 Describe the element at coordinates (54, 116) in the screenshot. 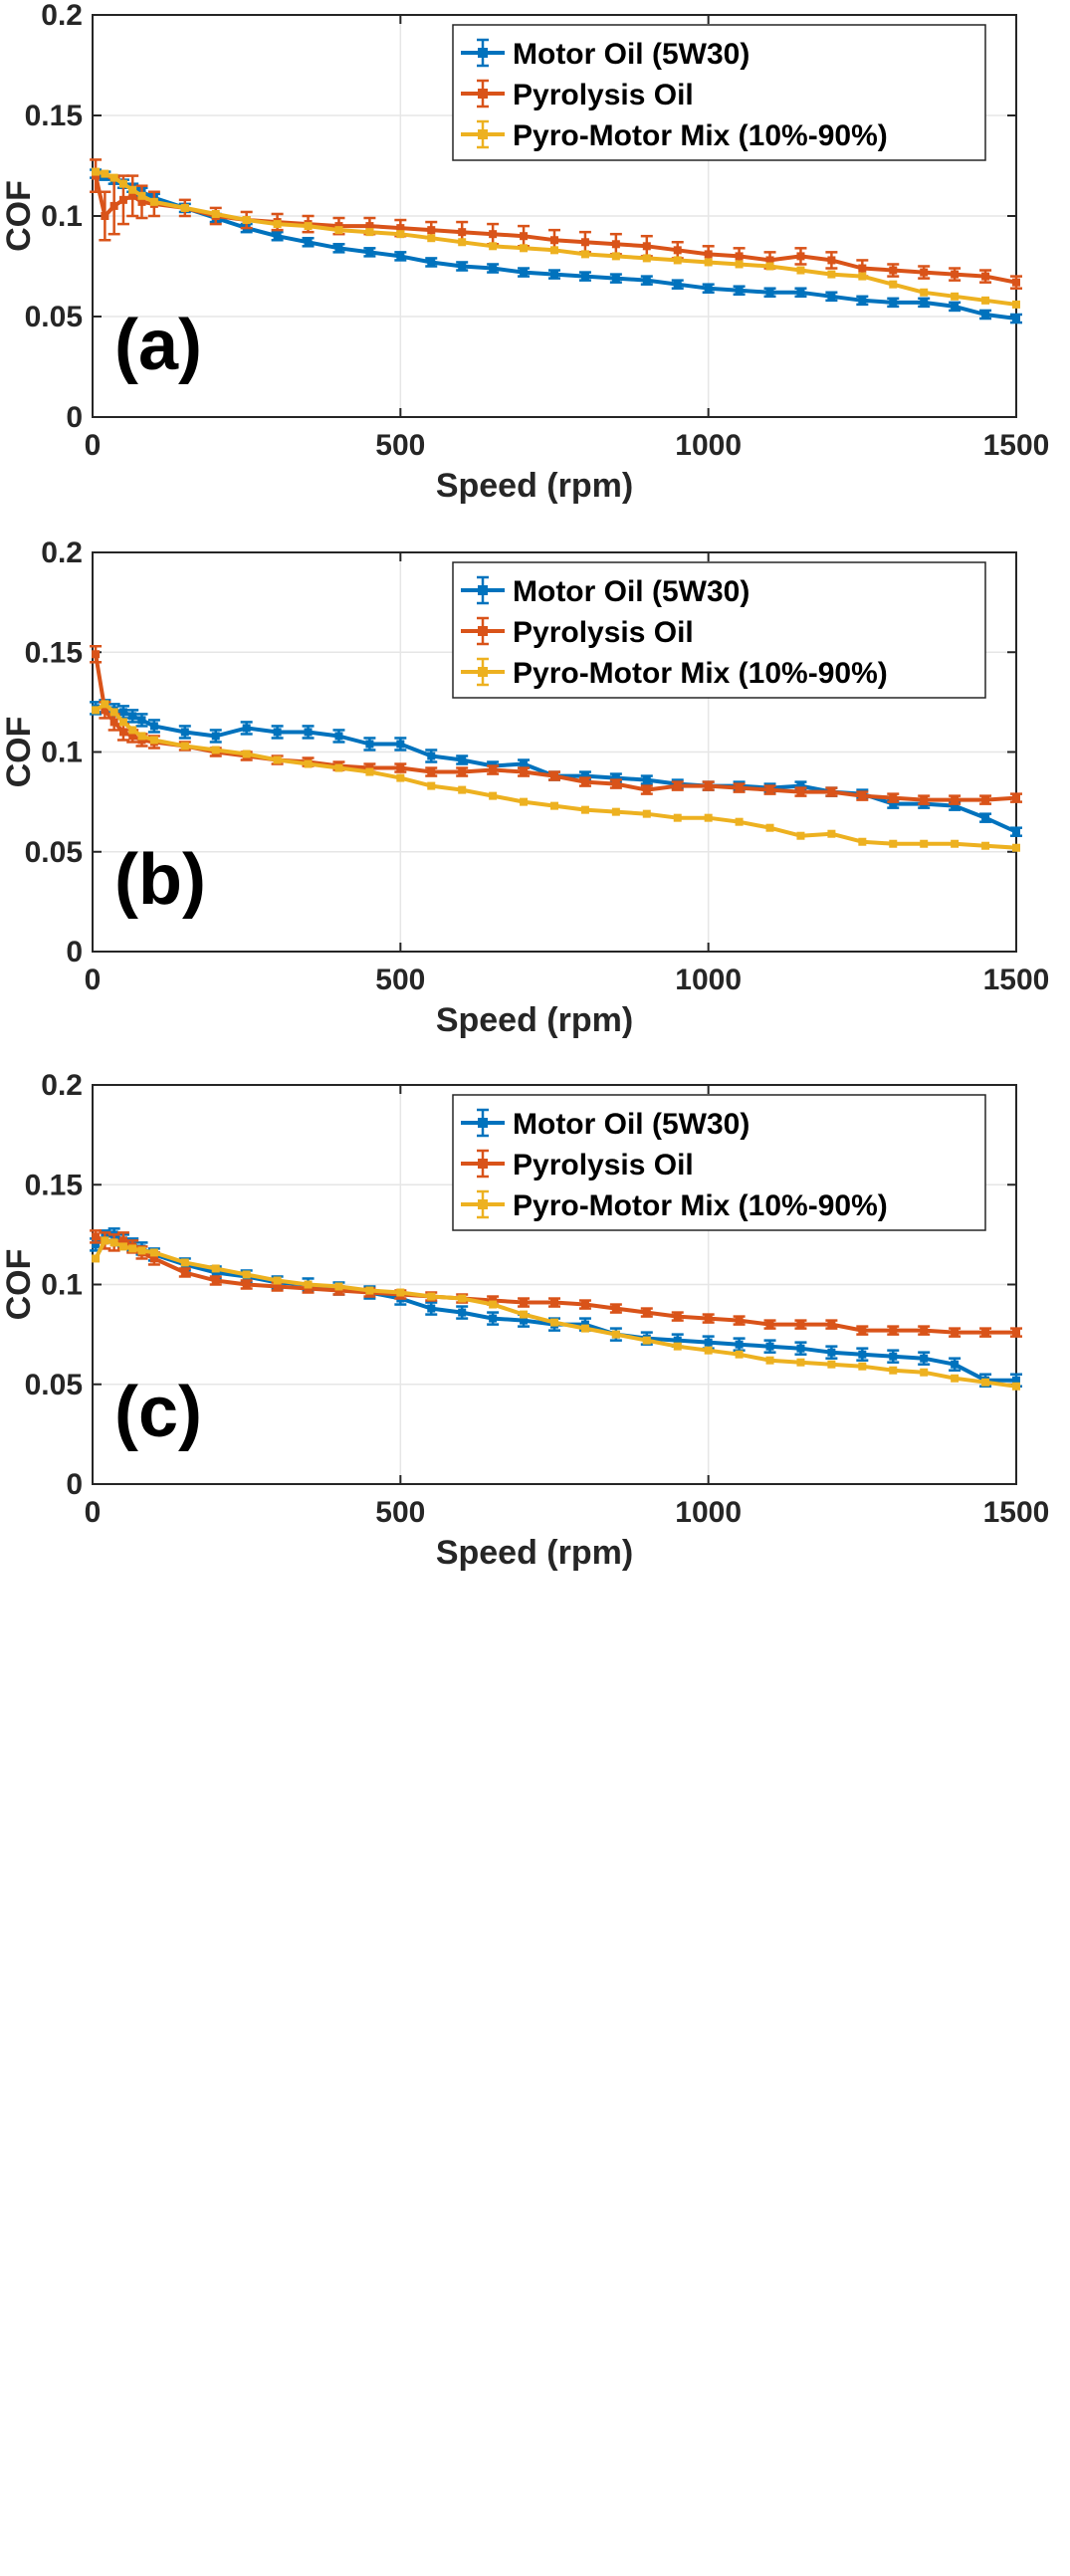

I see `y-tick-label: 0.15` at that location.